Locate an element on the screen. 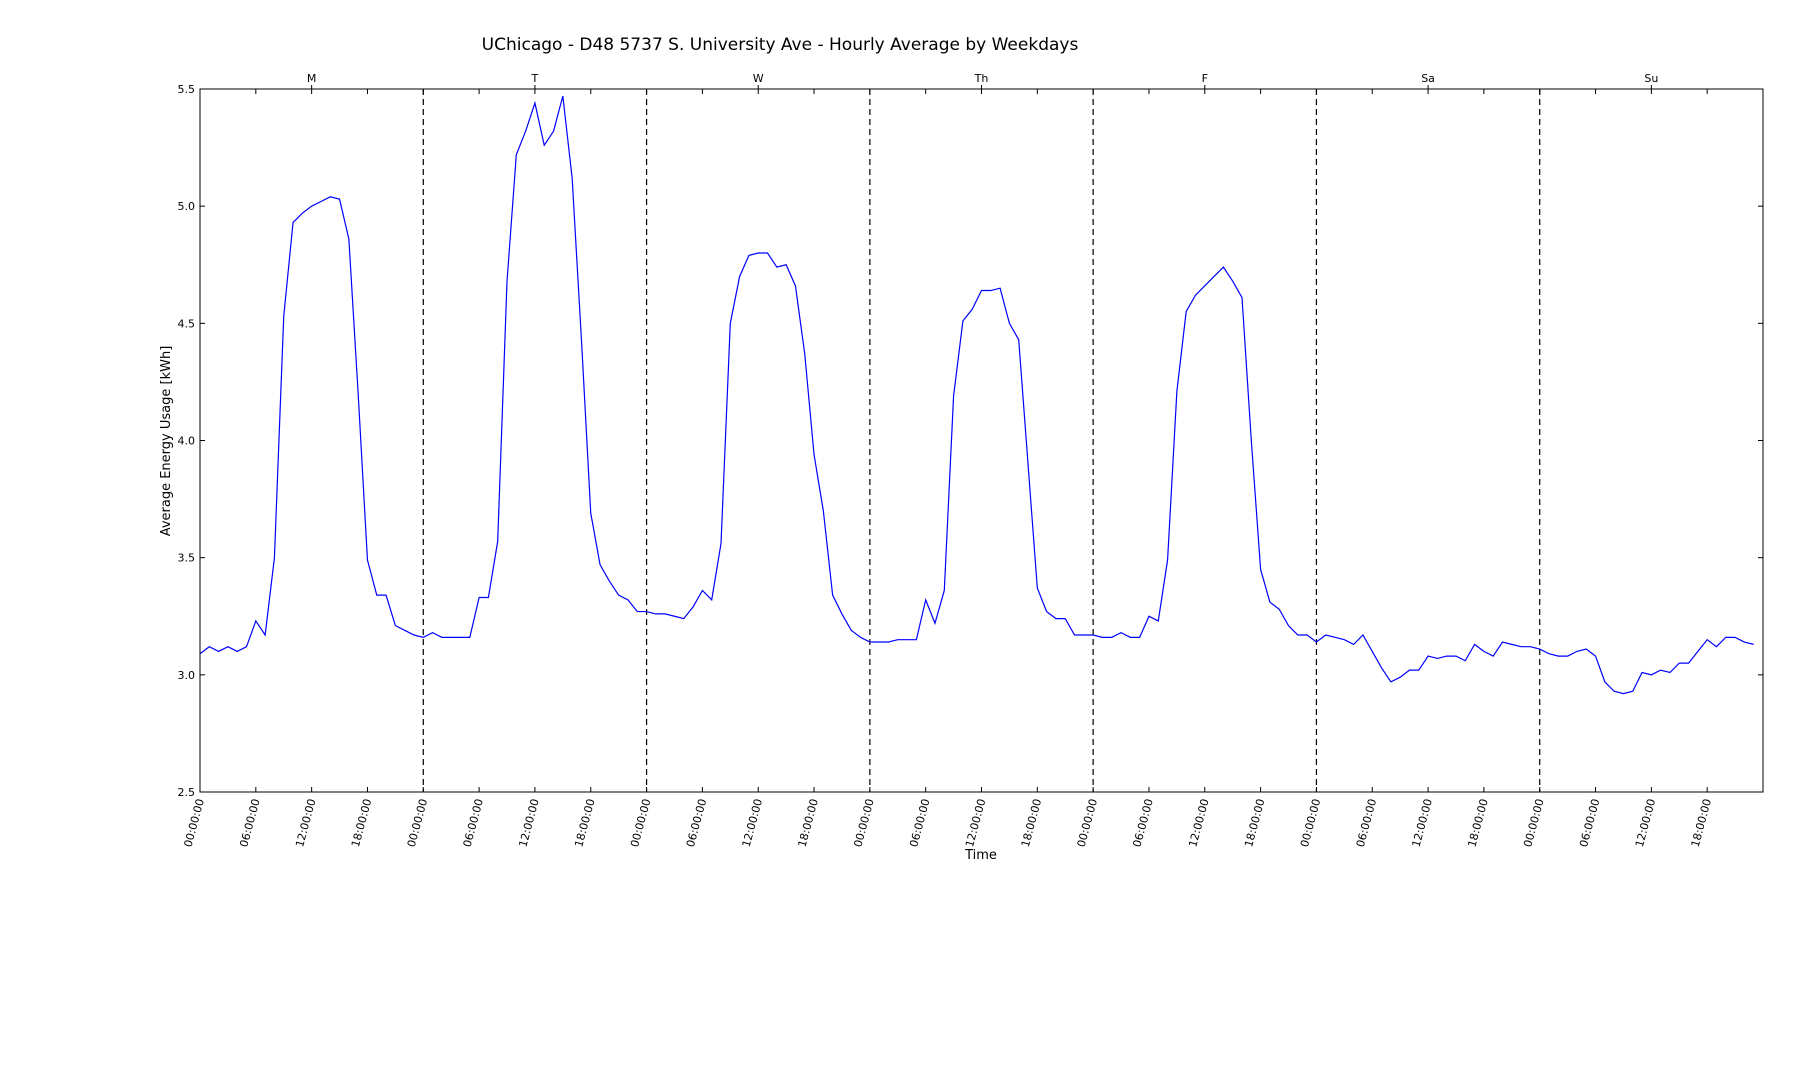 This screenshot has width=1800, height=1080. x-axis-label: Time is located at coordinates (980, 855).